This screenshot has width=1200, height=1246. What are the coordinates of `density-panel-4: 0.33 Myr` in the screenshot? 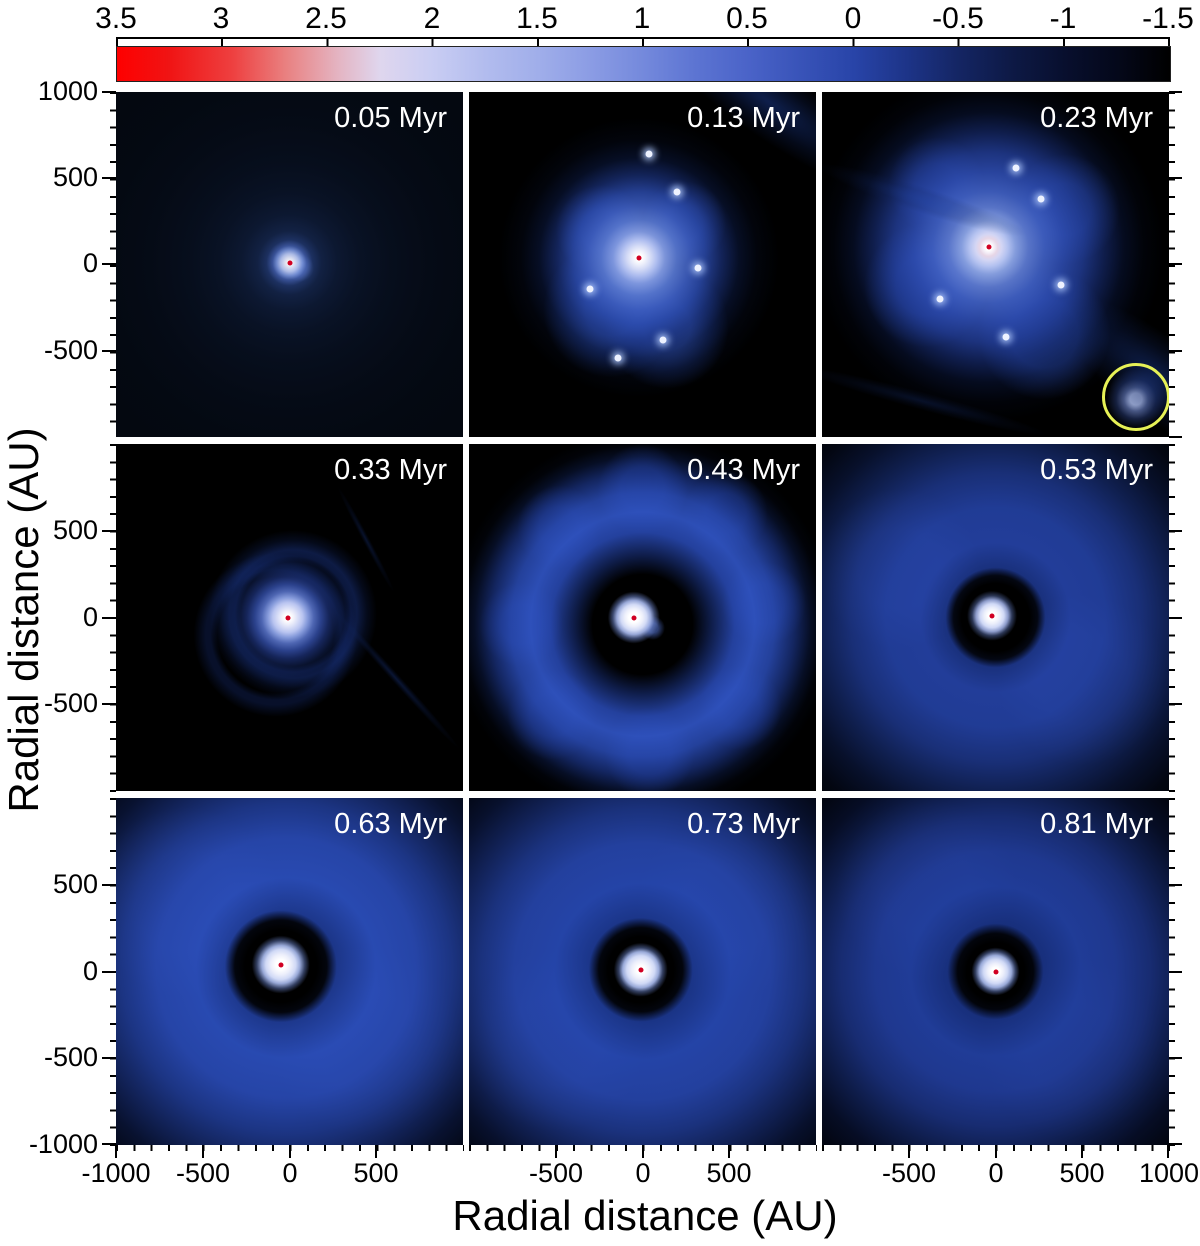 It's located at (289, 617).